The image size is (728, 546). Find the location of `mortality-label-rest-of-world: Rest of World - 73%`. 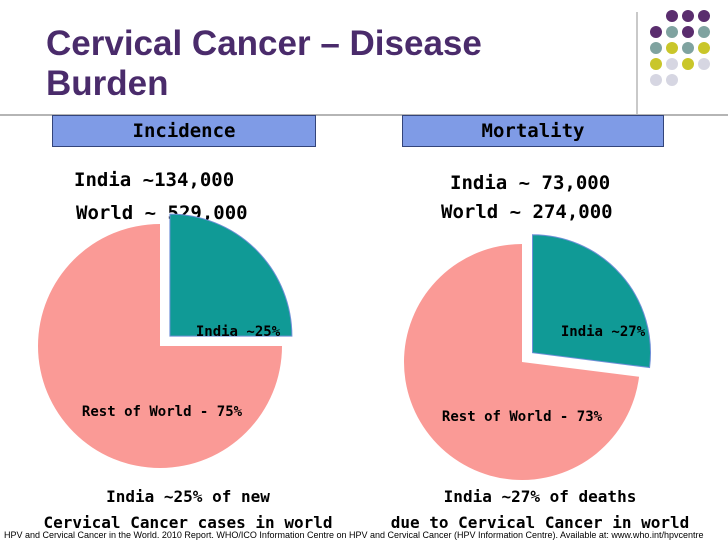

mortality-label-rest-of-world: Rest of World - 73% is located at coordinates (522, 417).